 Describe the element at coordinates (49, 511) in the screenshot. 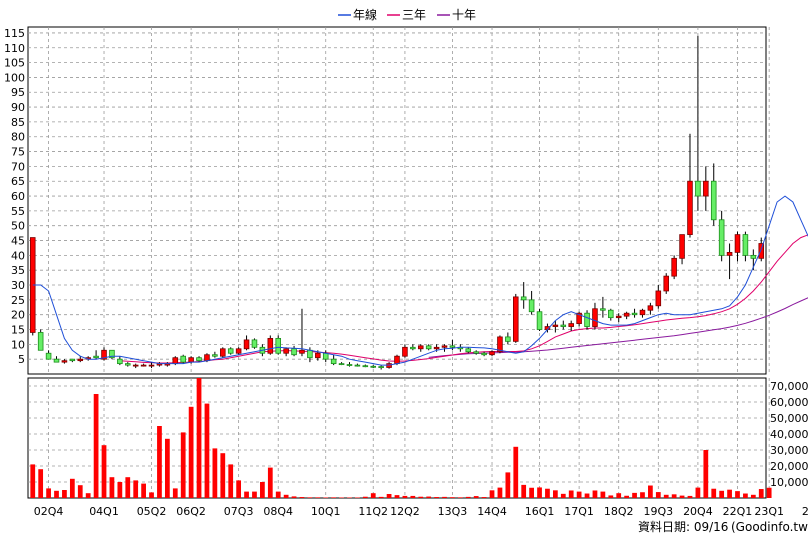

I see `x-tick-label: 02Q4` at that location.